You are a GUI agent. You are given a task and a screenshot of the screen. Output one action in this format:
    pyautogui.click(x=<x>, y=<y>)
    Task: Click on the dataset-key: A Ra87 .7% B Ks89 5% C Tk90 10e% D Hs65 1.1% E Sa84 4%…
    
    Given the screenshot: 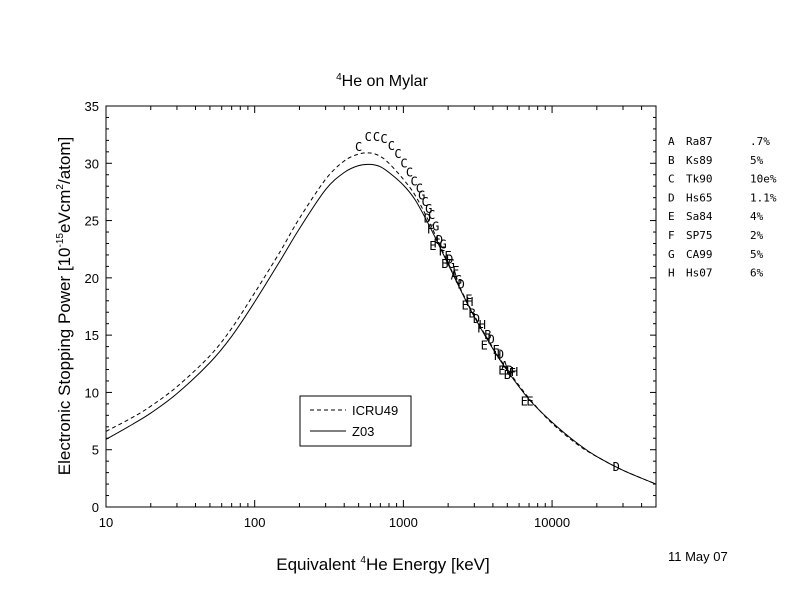 What is the action you would take?
    pyautogui.click(x=722, y=207)
    